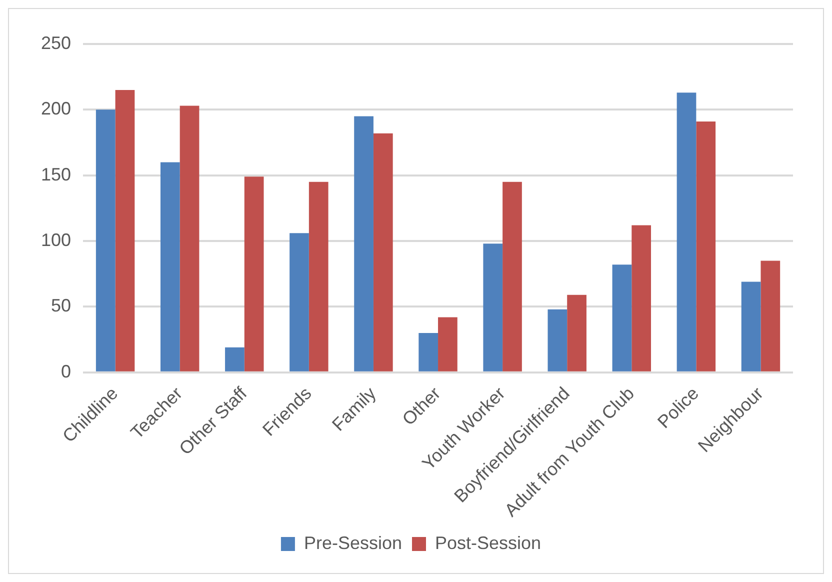 This screenshot has height=582, width=832. I want to click on legend-label: Pre-Session, so click(353, 542).